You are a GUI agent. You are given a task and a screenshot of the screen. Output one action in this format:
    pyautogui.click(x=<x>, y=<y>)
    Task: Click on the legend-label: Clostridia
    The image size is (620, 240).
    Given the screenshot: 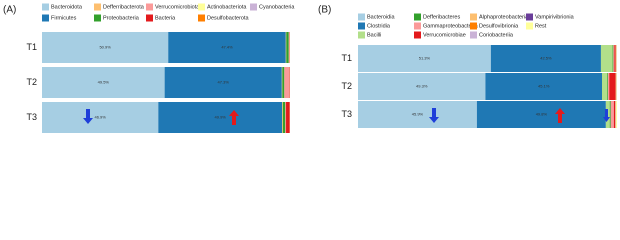 What is the action you would take?
    pyautogui.click(x=379, y=26)
    